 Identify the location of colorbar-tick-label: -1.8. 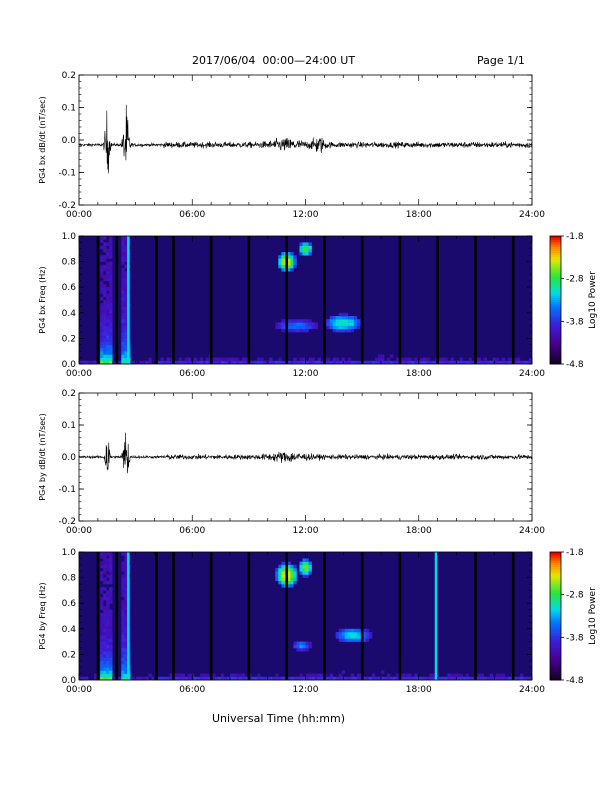
(575, 237).